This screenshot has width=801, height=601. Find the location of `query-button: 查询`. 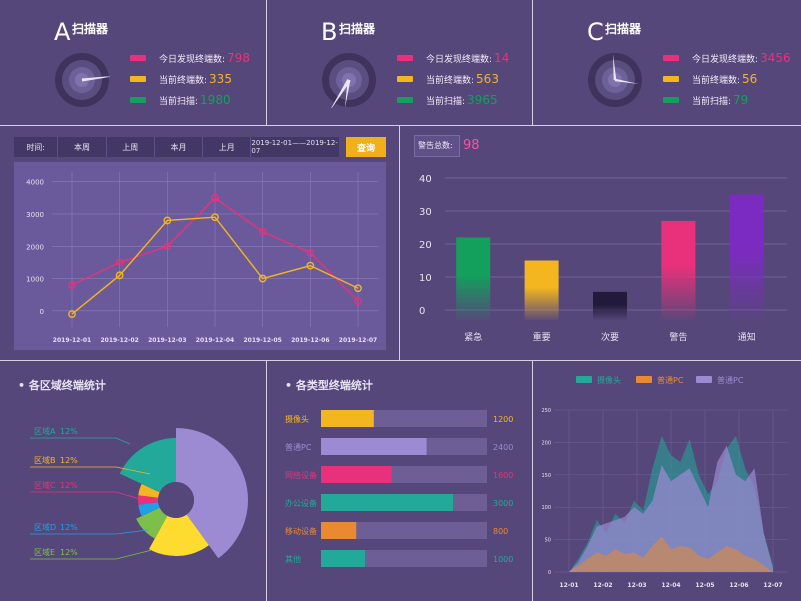

query-button: 查询 is located at coordinates (366, 147).